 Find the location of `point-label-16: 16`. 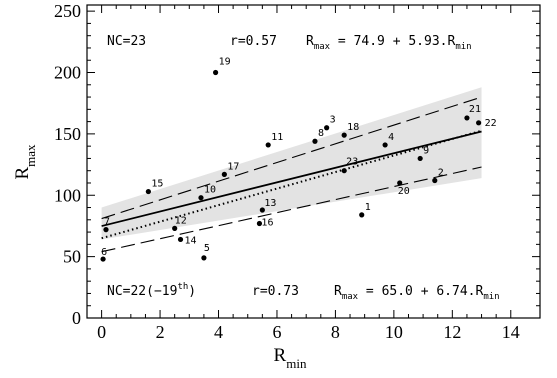

point-label-16: 16 is located at coordinates (267, 222).